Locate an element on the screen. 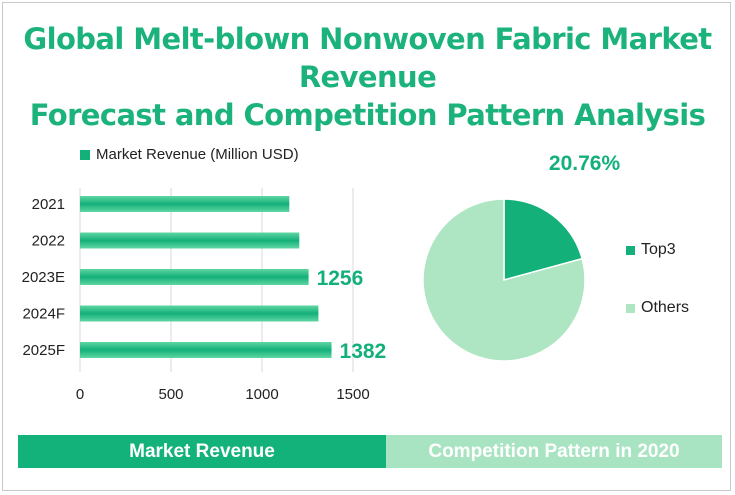 Image resolution: width=735 pixels, height=495 pixels. pie-slice-others is located at coordinates (504, 280).